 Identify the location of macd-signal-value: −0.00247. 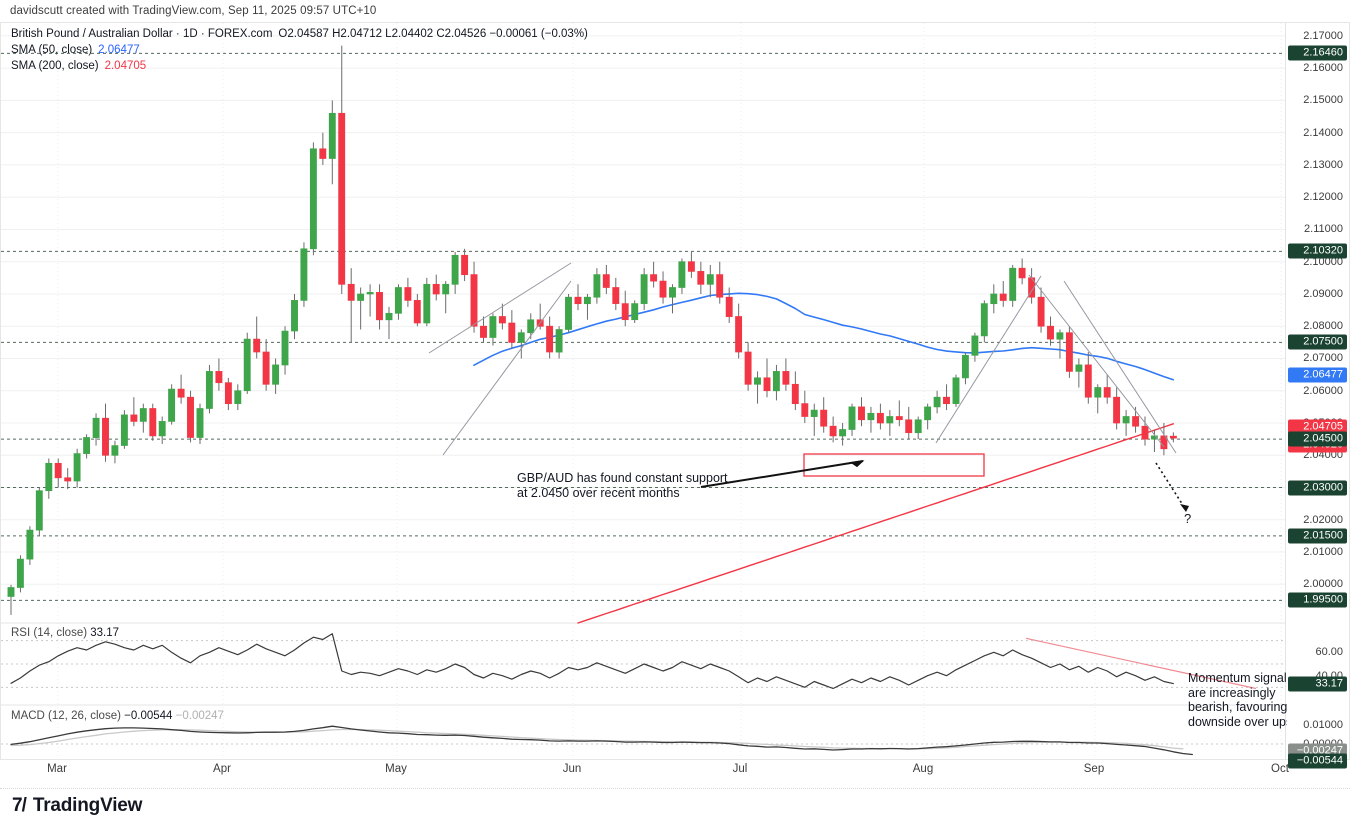
(199, 716).